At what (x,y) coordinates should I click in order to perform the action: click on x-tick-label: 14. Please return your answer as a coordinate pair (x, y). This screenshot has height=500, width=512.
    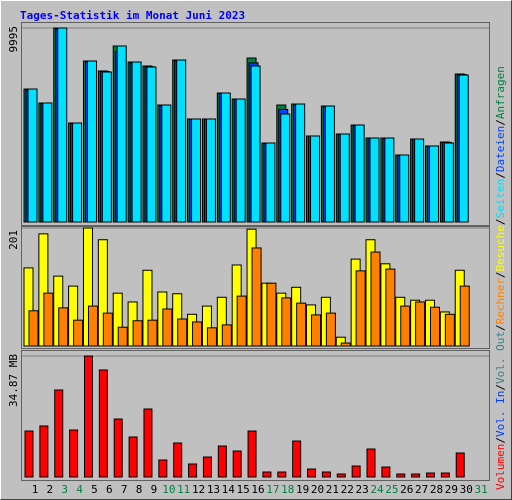
    Looking at the image, I should click on (229, 489).